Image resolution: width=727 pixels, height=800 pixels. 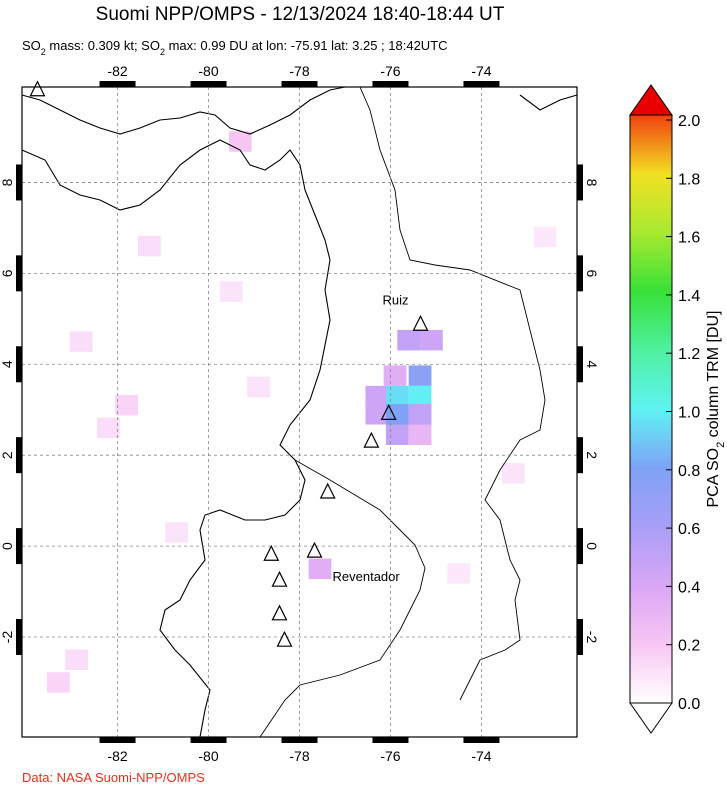 What do you see at coordinates (689, 179) in the screenshot?
I see `colorbar-tick-label: 1.8` at bounding box center [689, 179].